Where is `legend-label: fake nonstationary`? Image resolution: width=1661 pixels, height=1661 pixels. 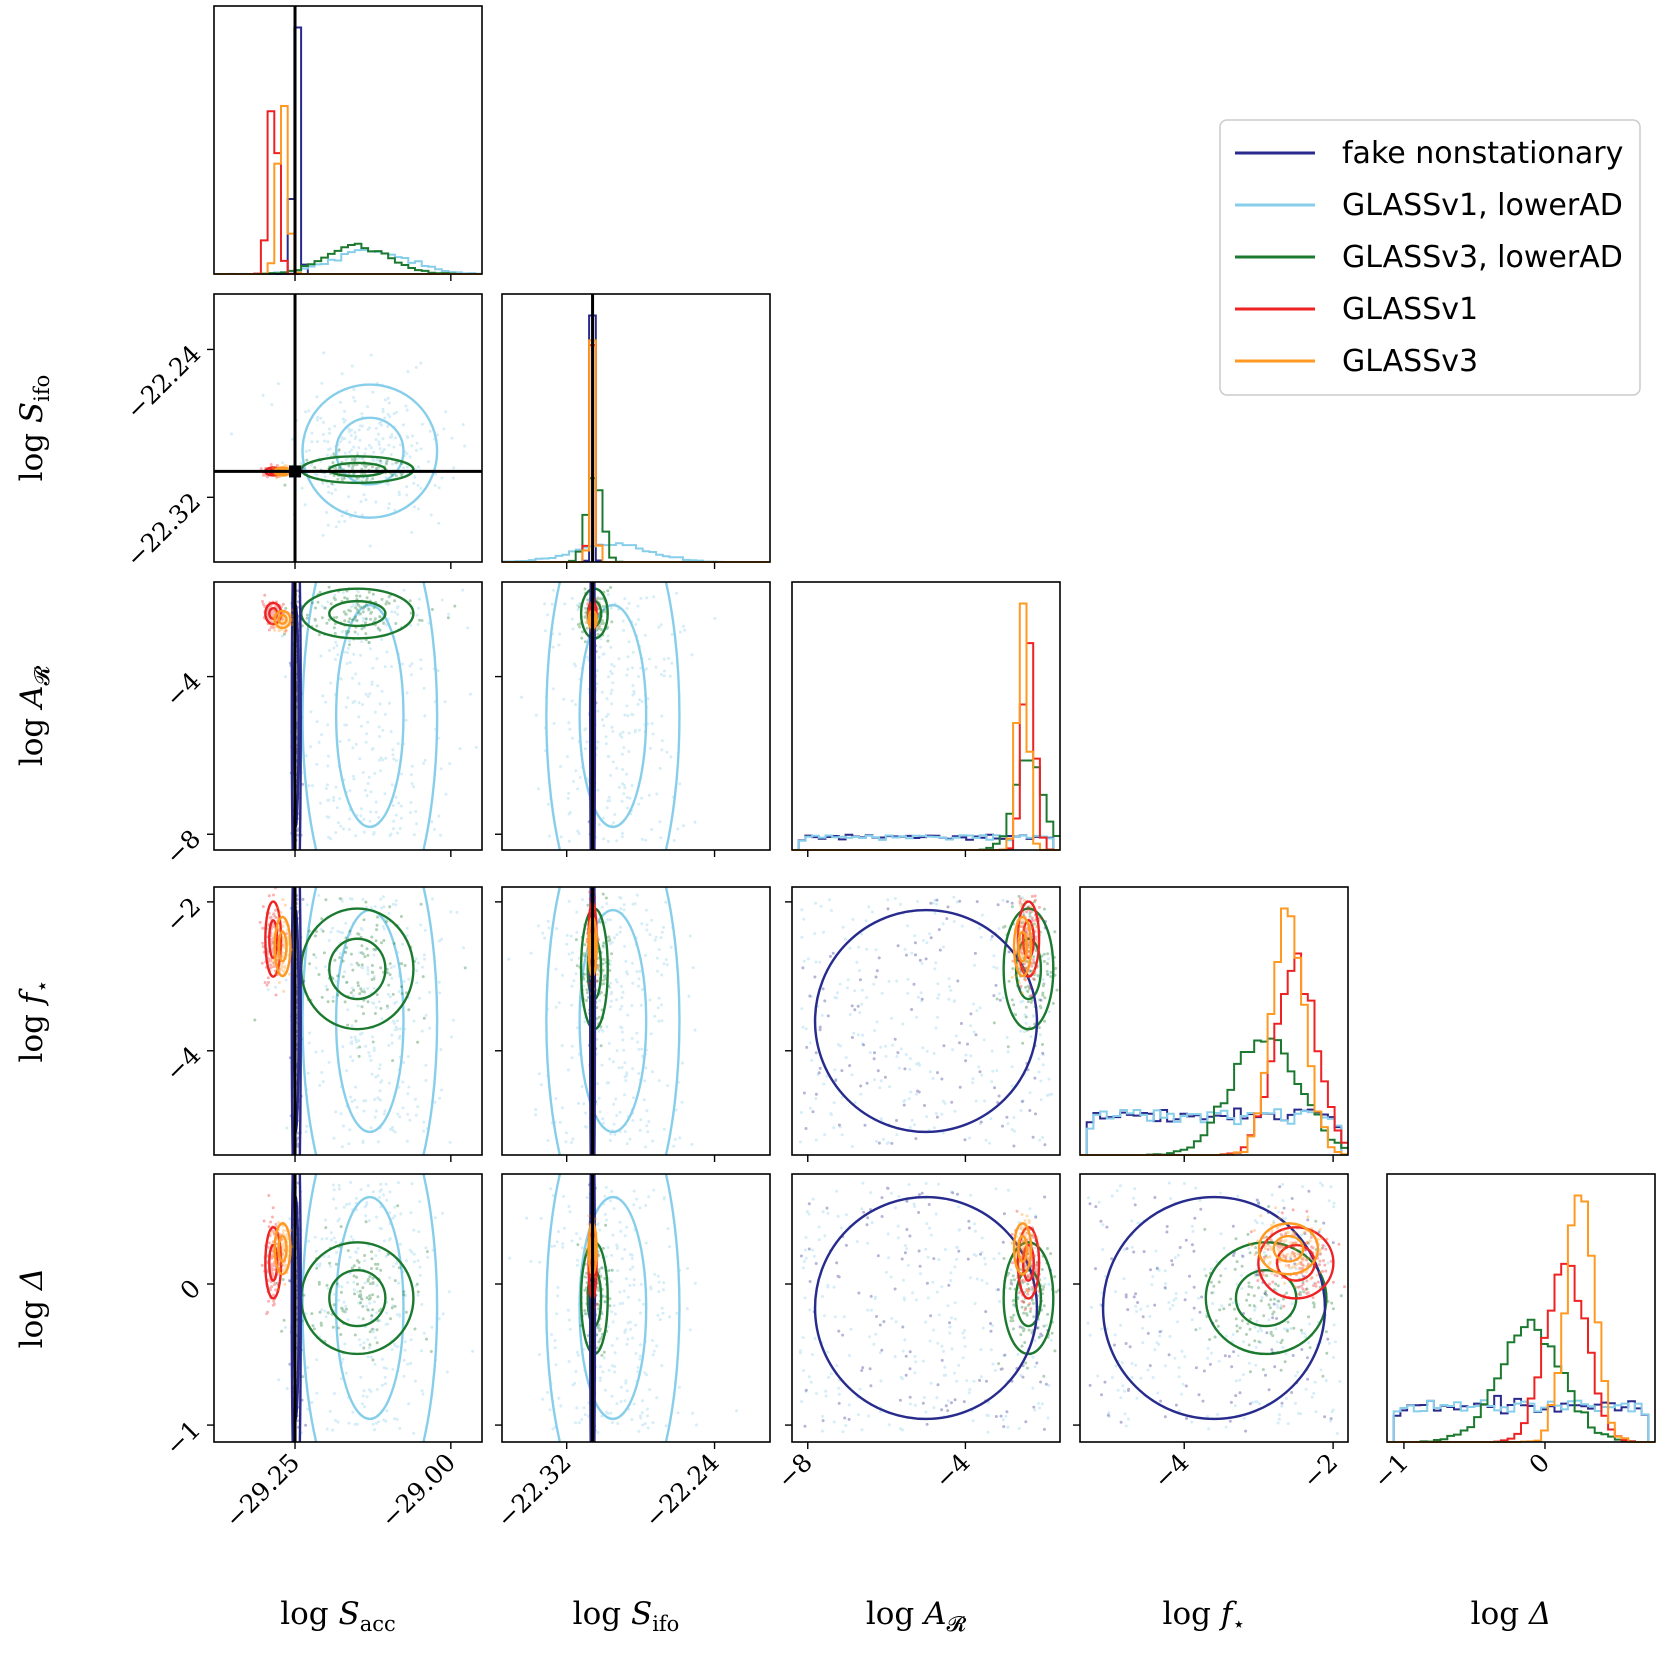
legend-label: fake nonstationary is located at coordinates (1482, 153).